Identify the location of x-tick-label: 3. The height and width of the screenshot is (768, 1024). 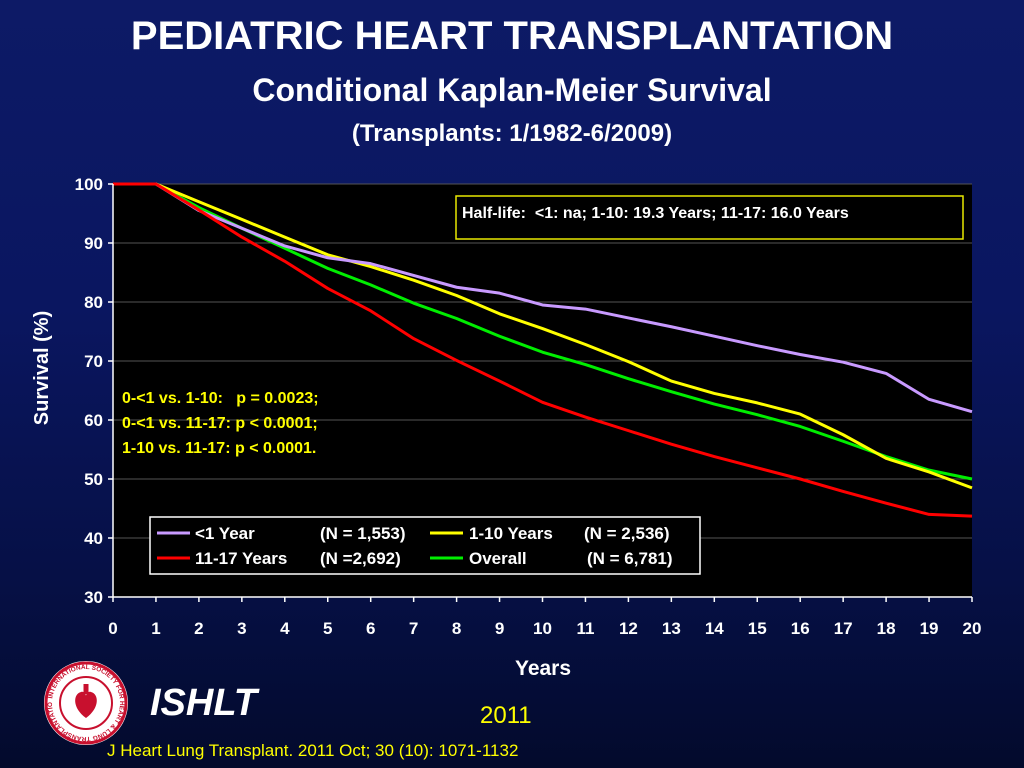
(241, 628).